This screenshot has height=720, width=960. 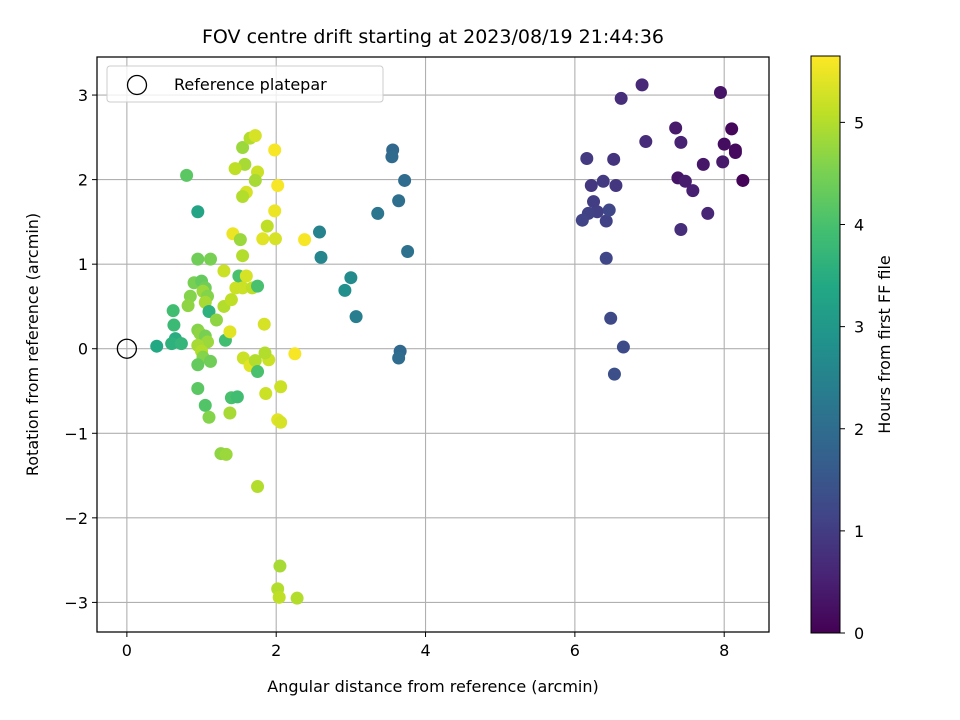 What do you see at coordinates (76, 433) in the screenshot?
I see `y-tick-label: −1` at bounding box center [76, 433].